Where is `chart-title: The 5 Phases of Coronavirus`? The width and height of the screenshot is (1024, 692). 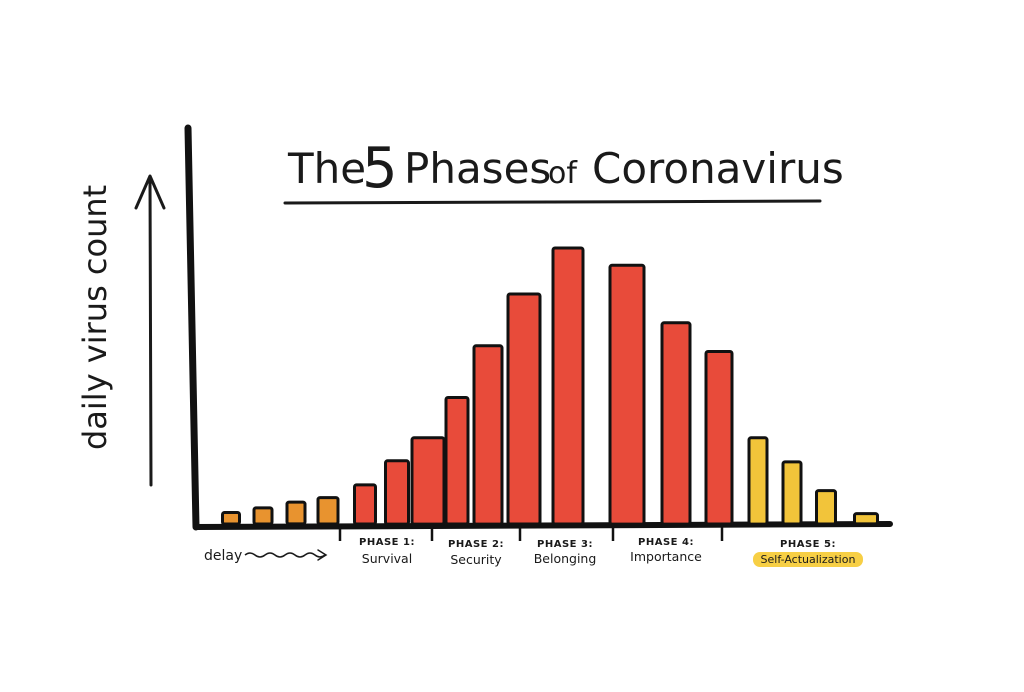
chart-title: The 5 Phases of Coronavirus is located at coordinates (563, 170).